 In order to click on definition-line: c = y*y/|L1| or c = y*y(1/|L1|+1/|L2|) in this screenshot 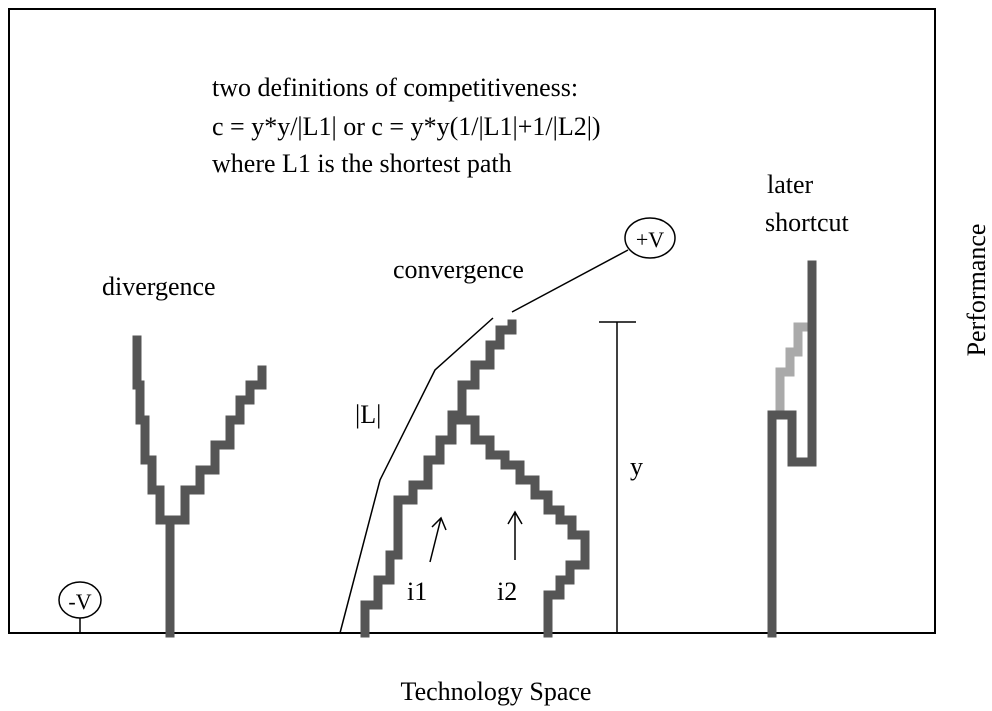, I will do `click(406, 126)`.